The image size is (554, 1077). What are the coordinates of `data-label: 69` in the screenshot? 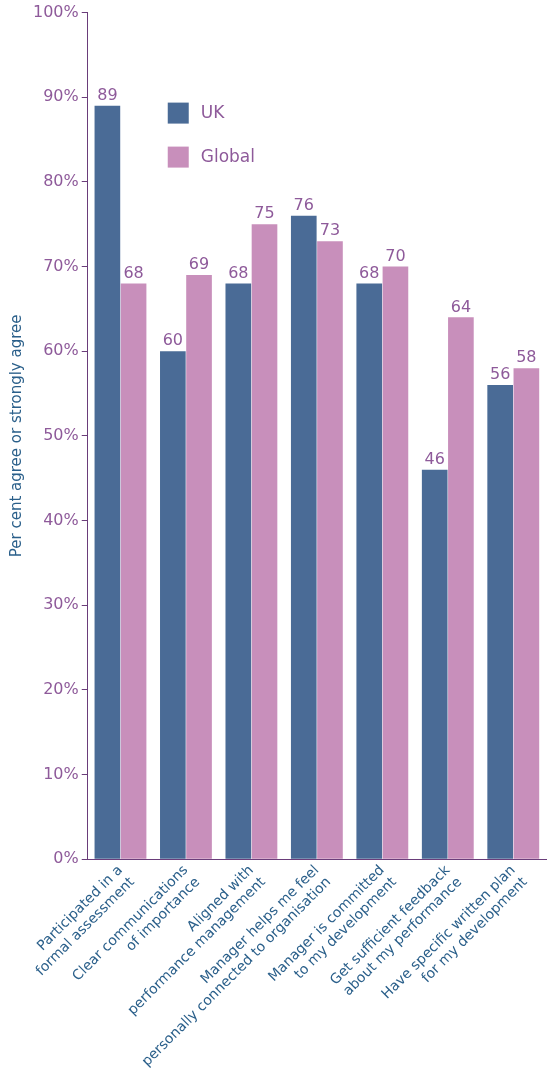 It's located at (199, 264).